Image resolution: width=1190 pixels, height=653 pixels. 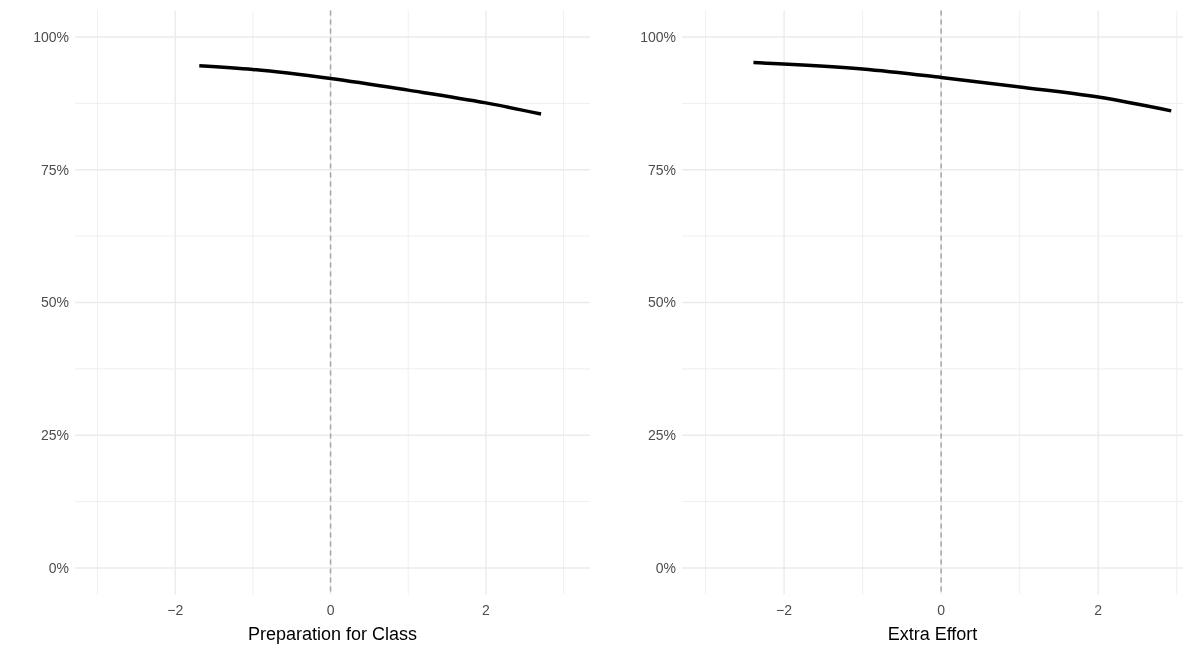 I want to click on x-axis-title: Preparation for Class, so click(x=332, y=633).